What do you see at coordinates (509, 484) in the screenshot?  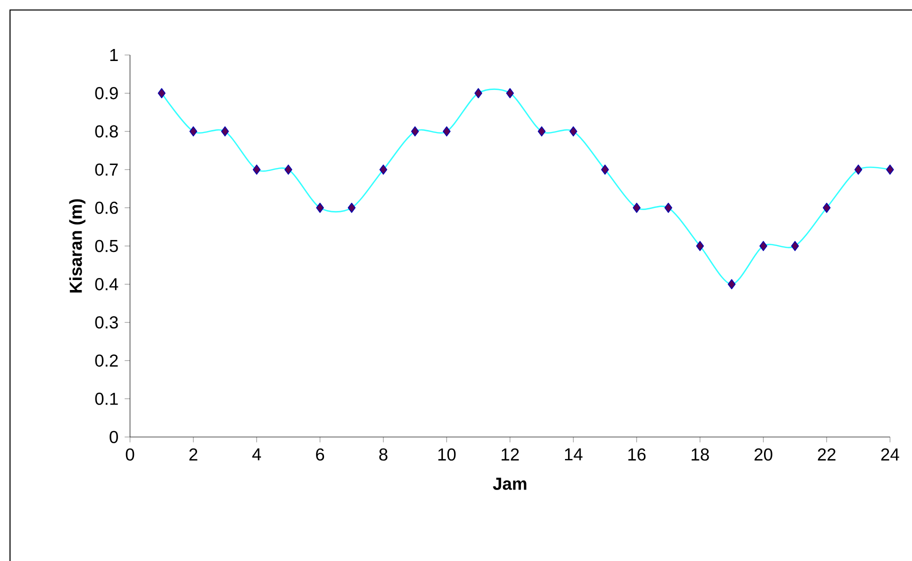 I see `x-axis-title: Jam` at bounding box center [509, 484].